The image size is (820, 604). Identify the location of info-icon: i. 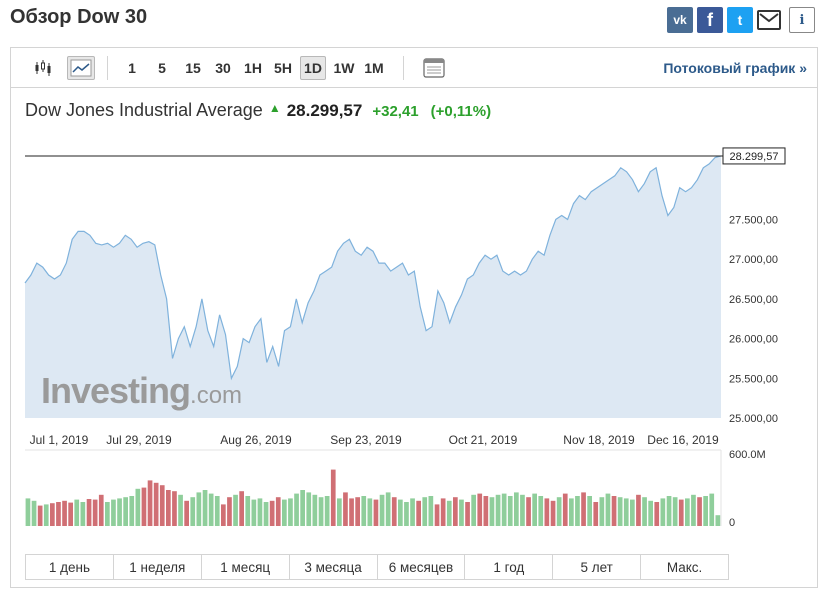
(802, 20).